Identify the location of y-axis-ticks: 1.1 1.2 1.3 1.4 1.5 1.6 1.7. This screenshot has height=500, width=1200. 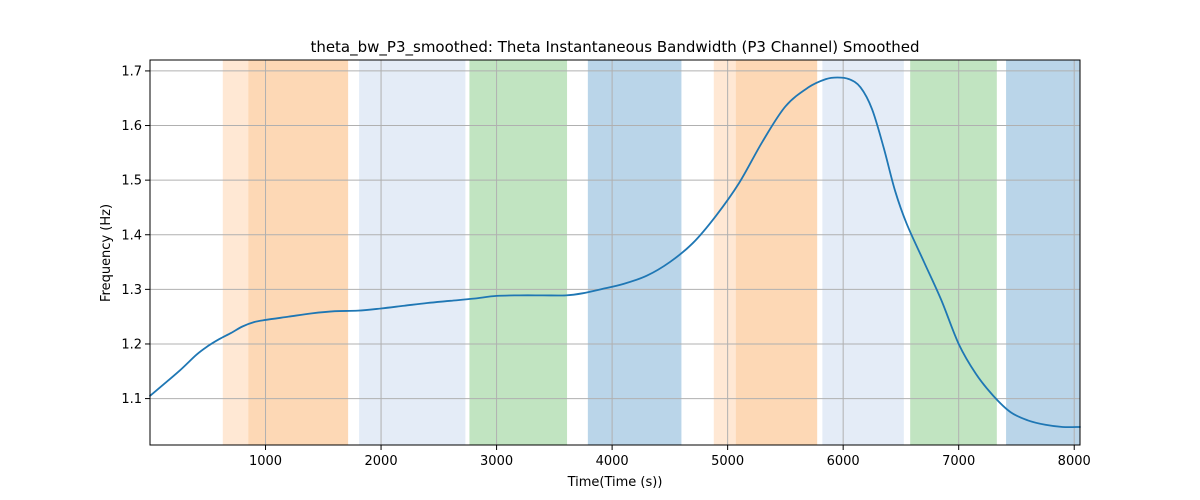
(135, 235).